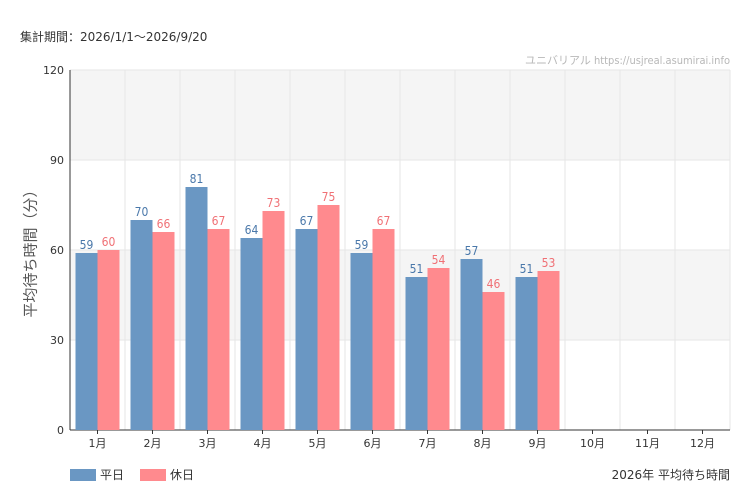  Describe the element at coordinates (208, 443) in the screenshot. I see `x-tick-label: 3月` at that location.